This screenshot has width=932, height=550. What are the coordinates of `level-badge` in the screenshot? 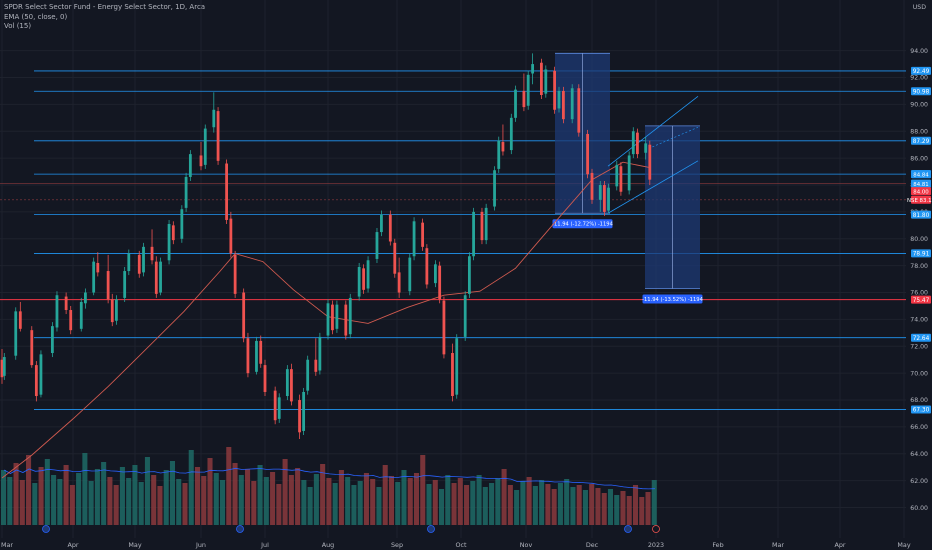 It's located at (921, 140).